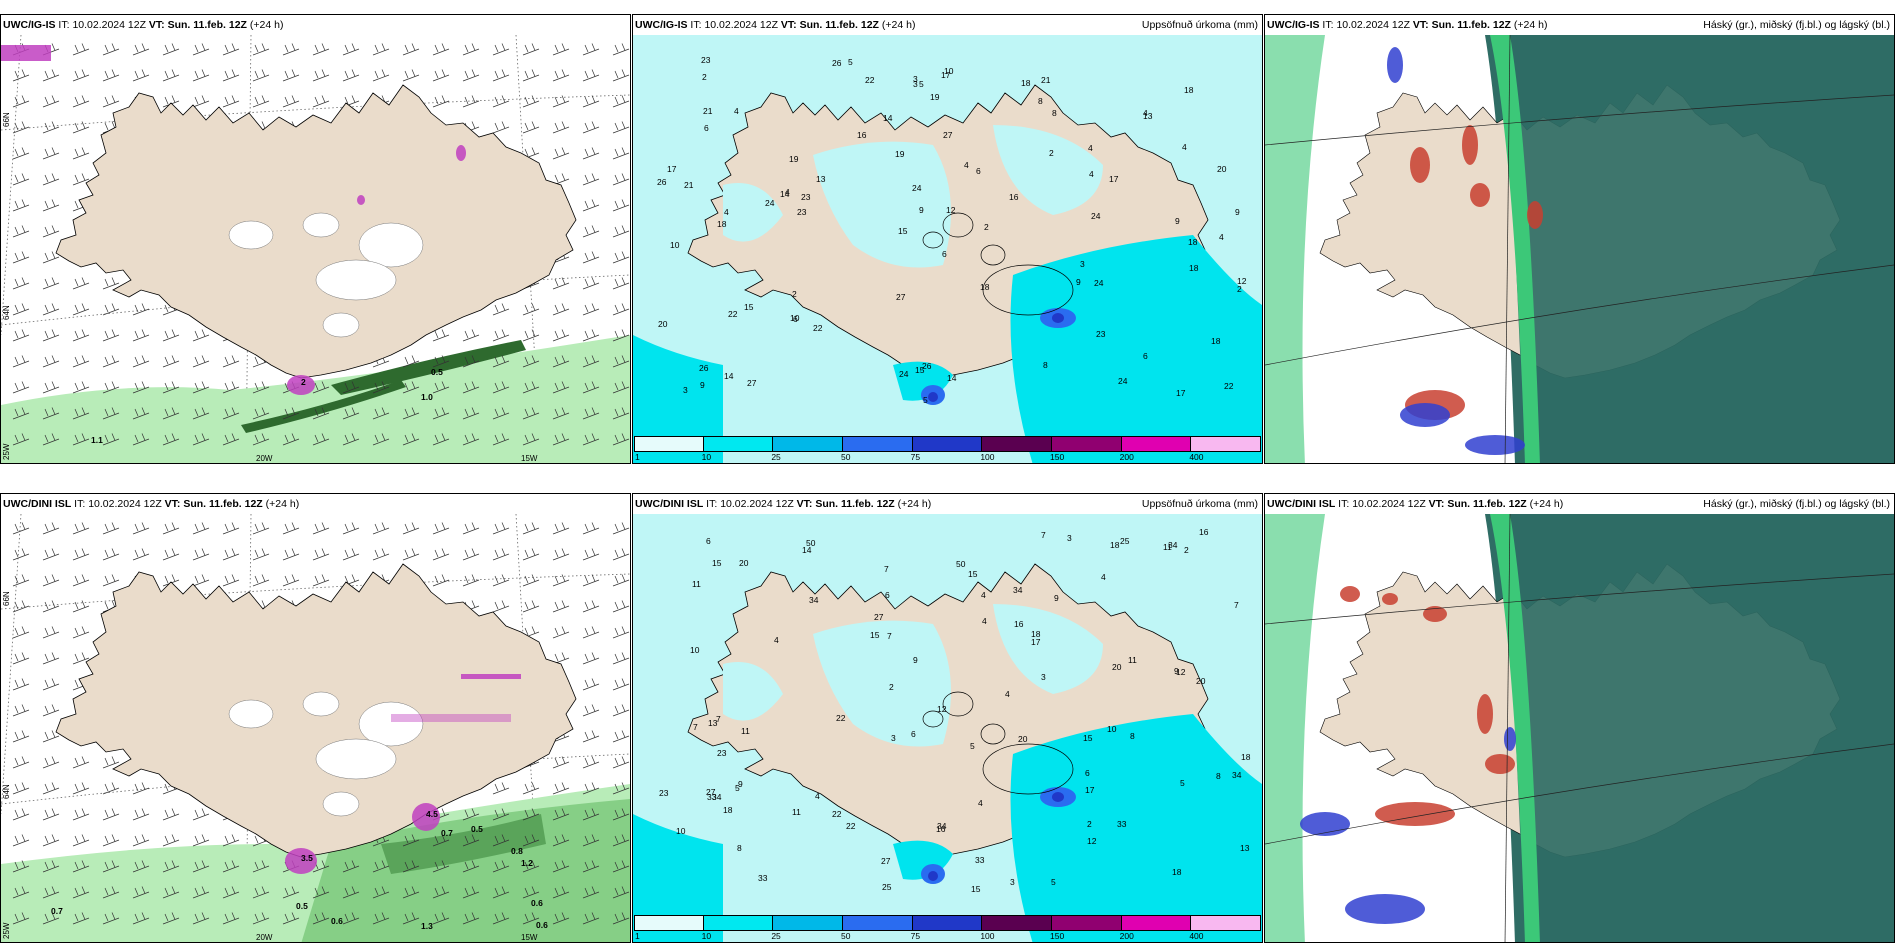 This screenshot has height=950, width=1900. What do you see at coordinates (6, 598) in the screenshot?
I see `lat-label-66n: 66N` at bounding box center [6, 598].